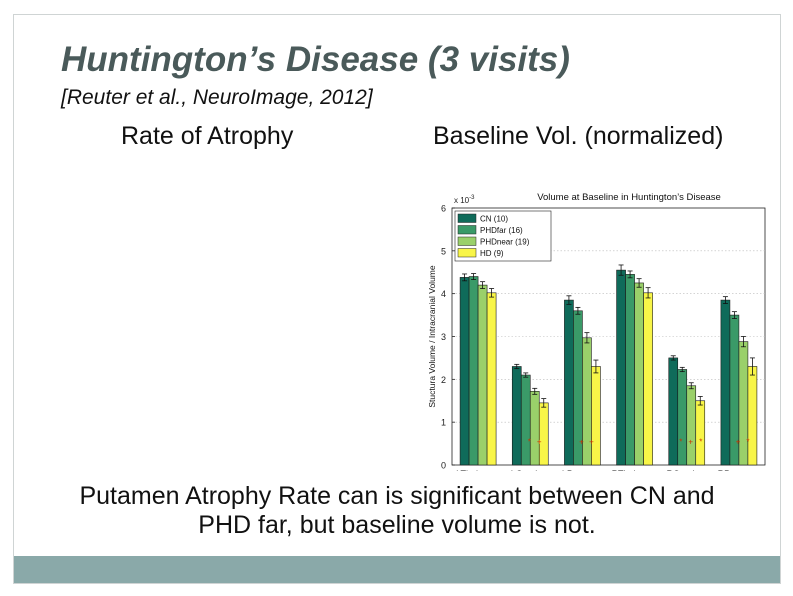  What do you see at coordinates (443, 294) in the screenshot?
I see `y-tick-label: 4` at bounding box center [443, 294].